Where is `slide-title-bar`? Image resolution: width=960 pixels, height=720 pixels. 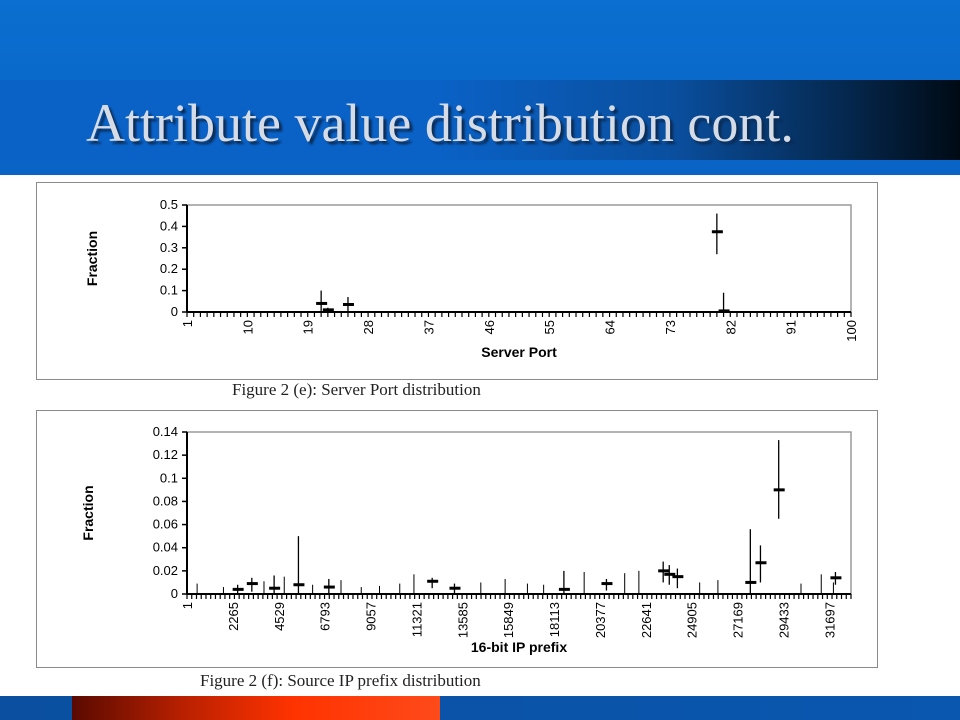
slide-title-bar is located at coordinates (480, 120).